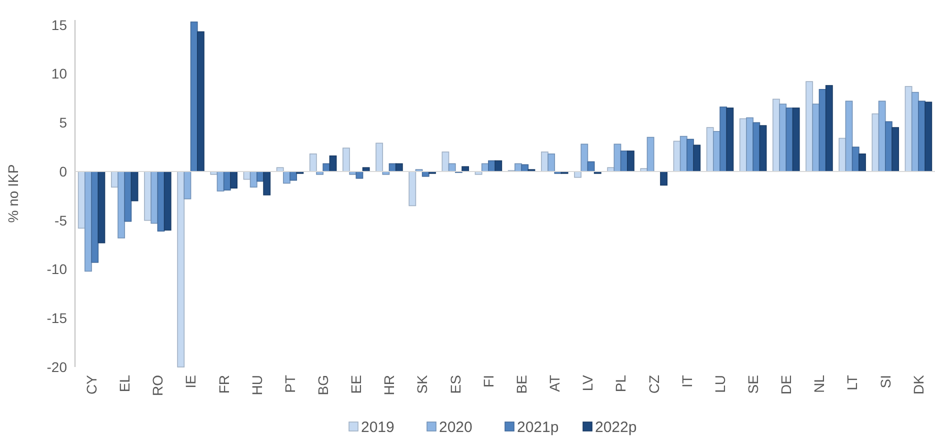 This screenshot has width=935, height=439. I want to click on y-tick-label: 0, so click(63, 171).